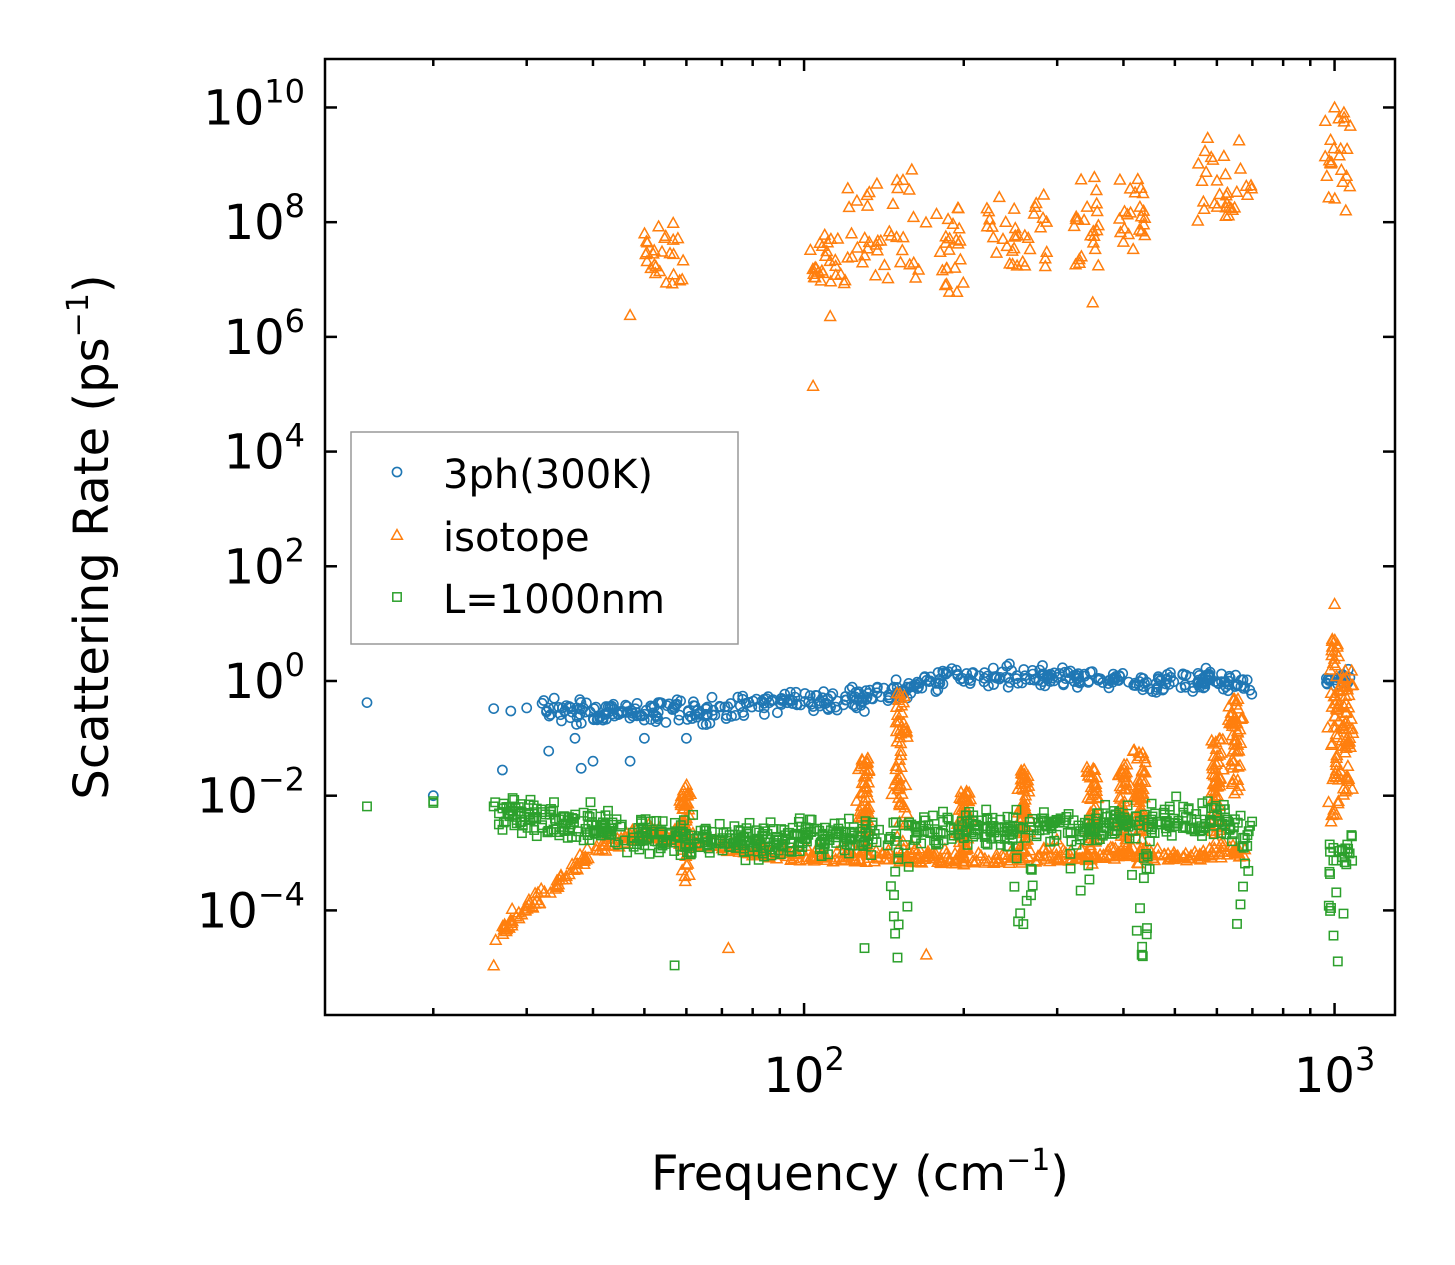 This screenshot has width=1455, height=1265. What do you see at coordinates (397, 534) in the screenshot?
I see `legend-marker-triangle` at bounding box center [397, 534].